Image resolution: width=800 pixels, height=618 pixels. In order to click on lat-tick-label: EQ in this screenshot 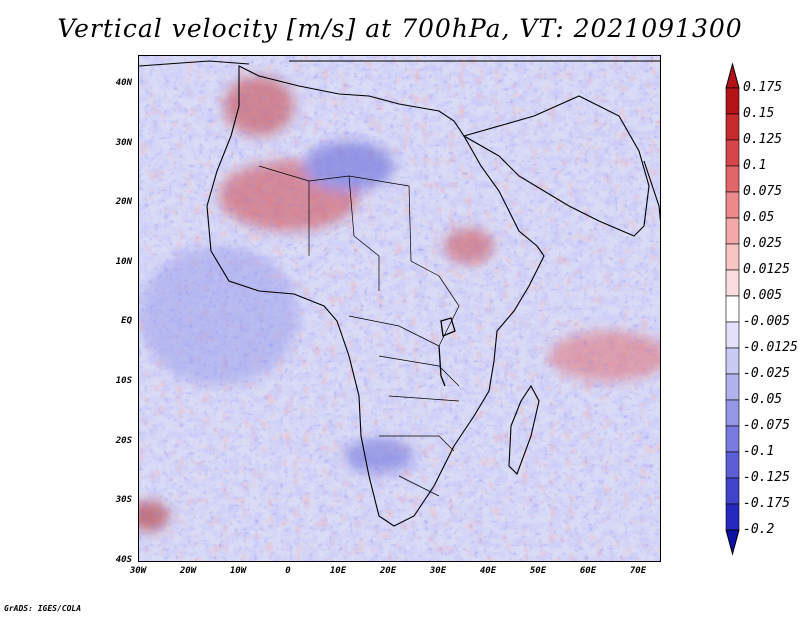, I will do `click(126, 321)`.